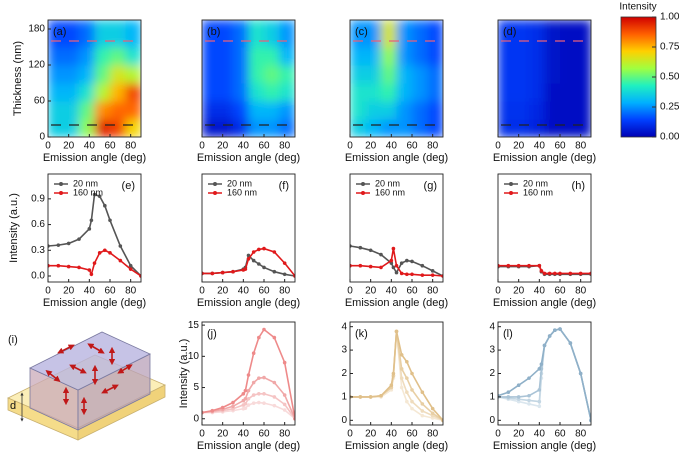 The height and width of the screenshot is (459, 693). Describe the element at coordinates (535, 183) in the screenshot. I see `legend-label: 20 nm` at that location.